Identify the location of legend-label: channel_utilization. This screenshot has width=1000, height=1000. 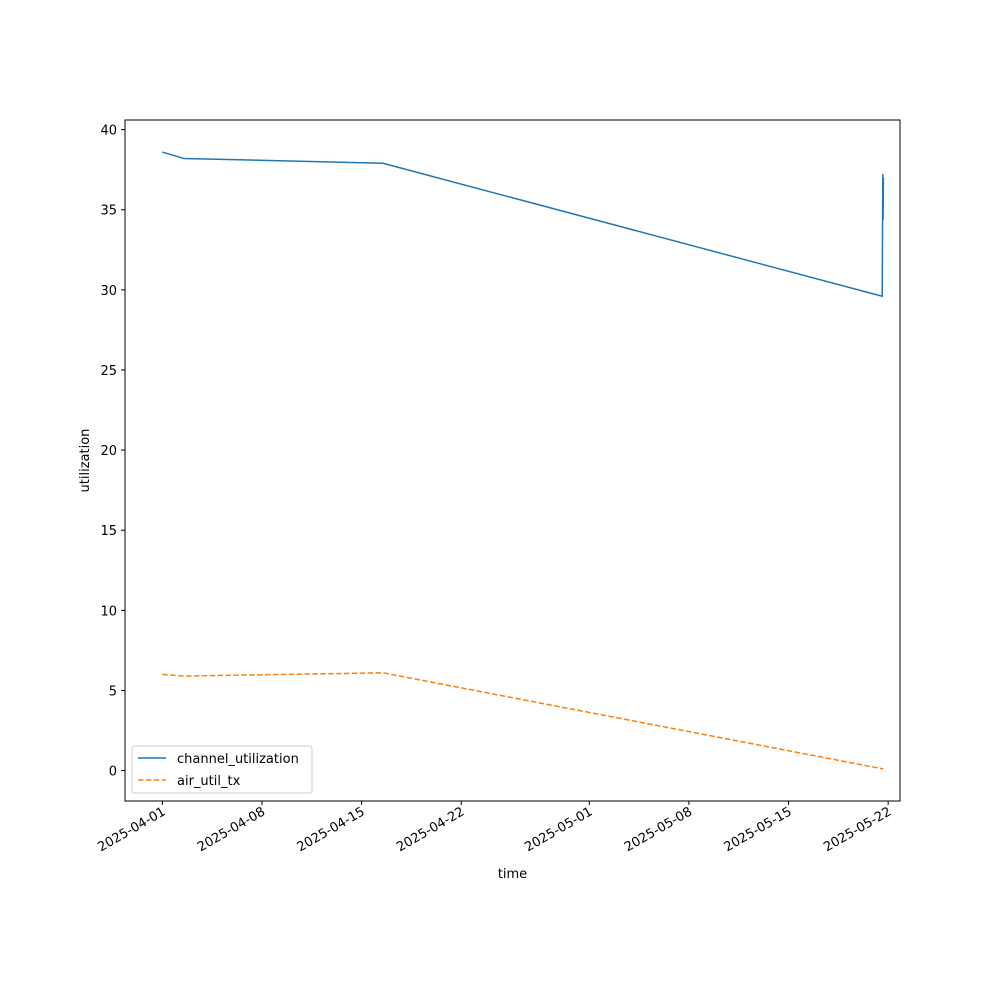
(238, 759).